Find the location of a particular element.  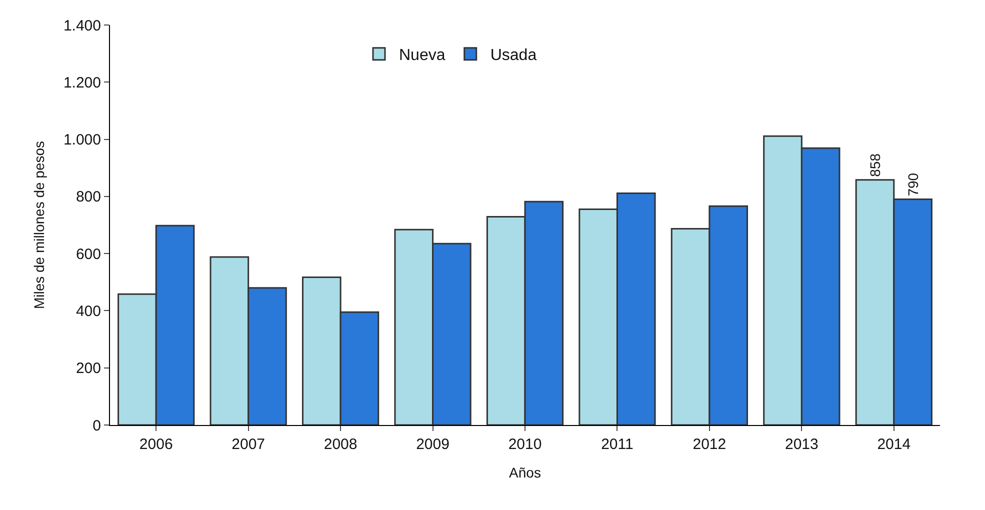

y-axis-title: Miles de millones de pesos is located at coordinates (39, 225).